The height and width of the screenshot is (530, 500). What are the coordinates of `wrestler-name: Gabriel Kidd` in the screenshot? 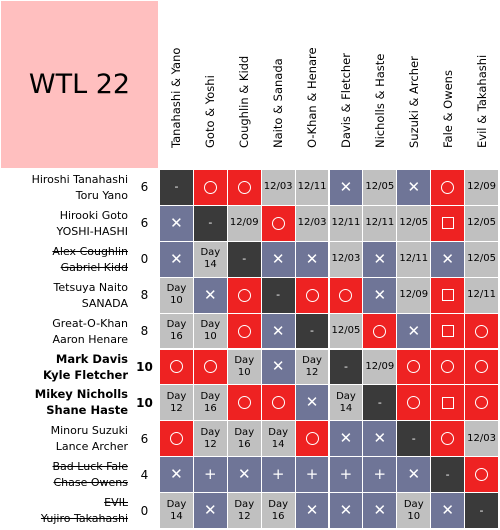 It's located at (94, 267).